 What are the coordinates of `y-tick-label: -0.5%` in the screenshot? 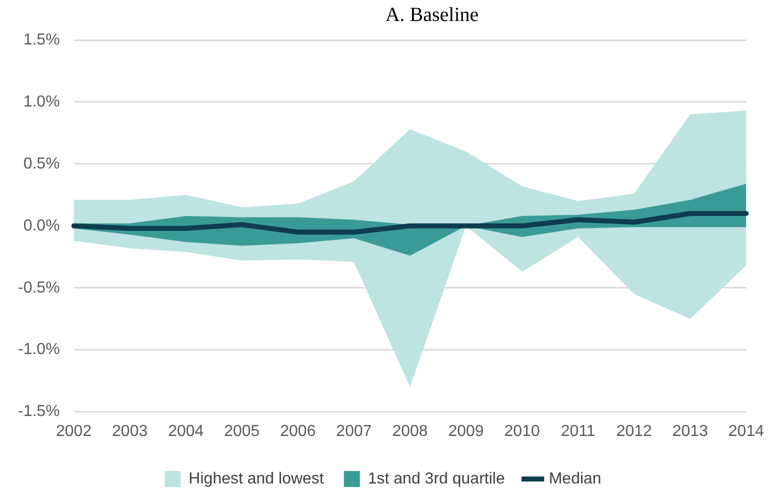 It's located at (39, 287).